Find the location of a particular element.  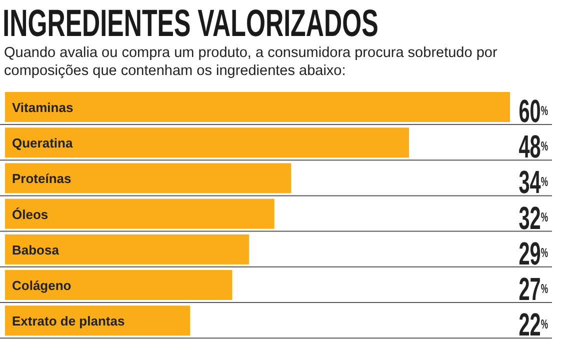

y-tick-label: Proteínas is located at coordinates (42, 178).